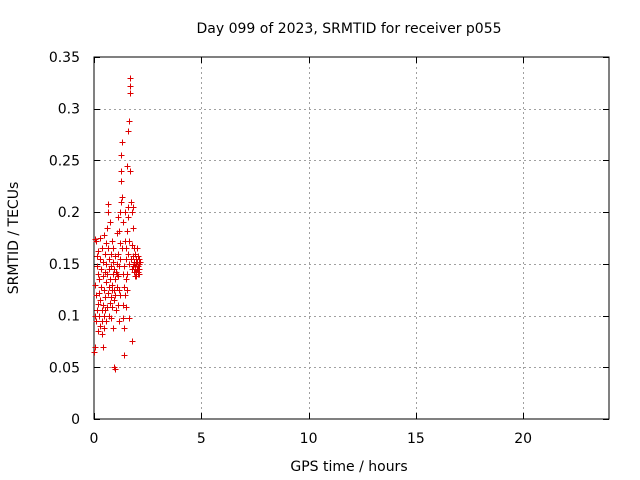 This screenshot has height=480, width=640. What do you see at coordinates (94, 439) in the screenshot?
I see `x-tick-label: 0` at bounding box center [94, 439].